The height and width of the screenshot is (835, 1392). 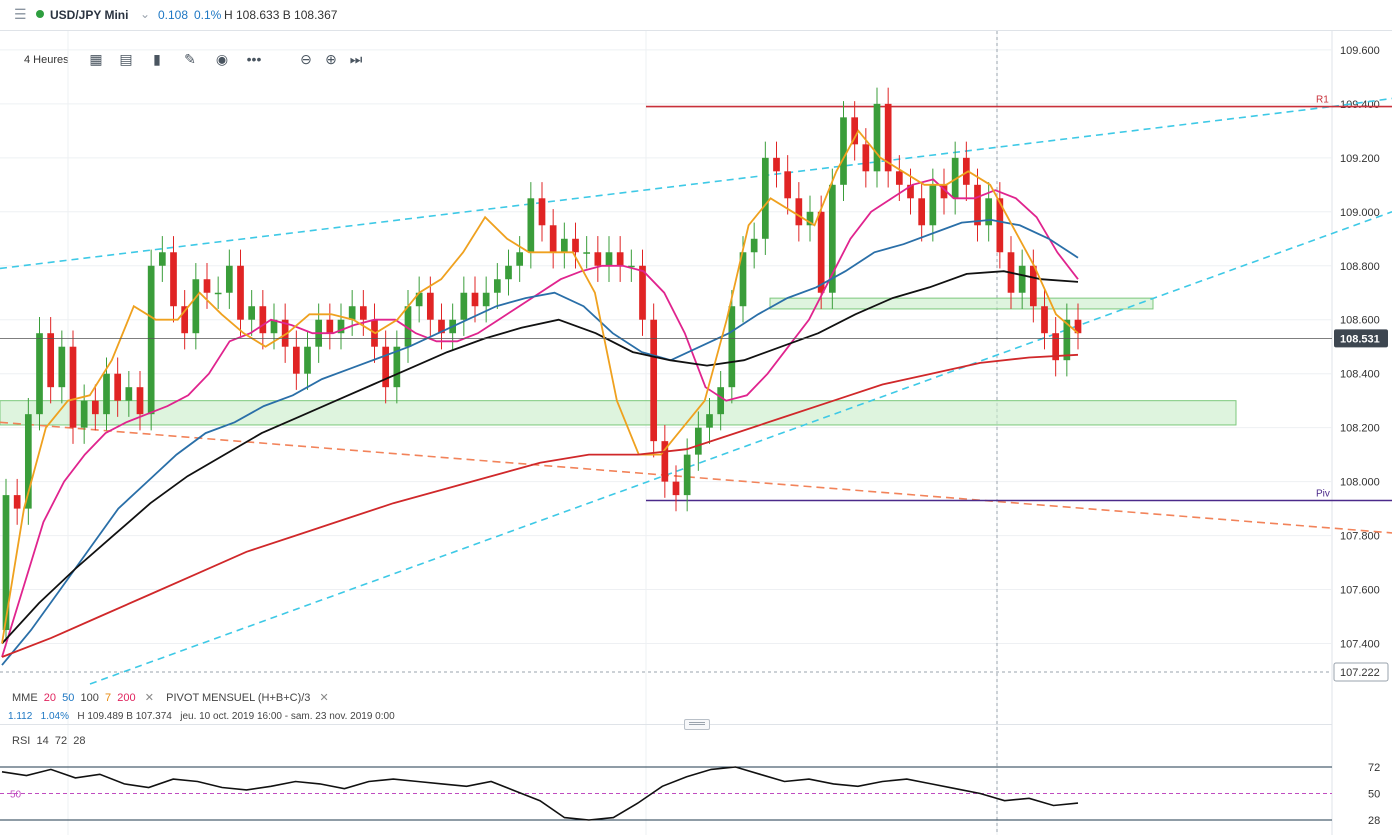 What do you see at coordinates (306, 58) in the screenshot?
I see `zoom-out-icon: ⊖` at bounding box center [306, 58].